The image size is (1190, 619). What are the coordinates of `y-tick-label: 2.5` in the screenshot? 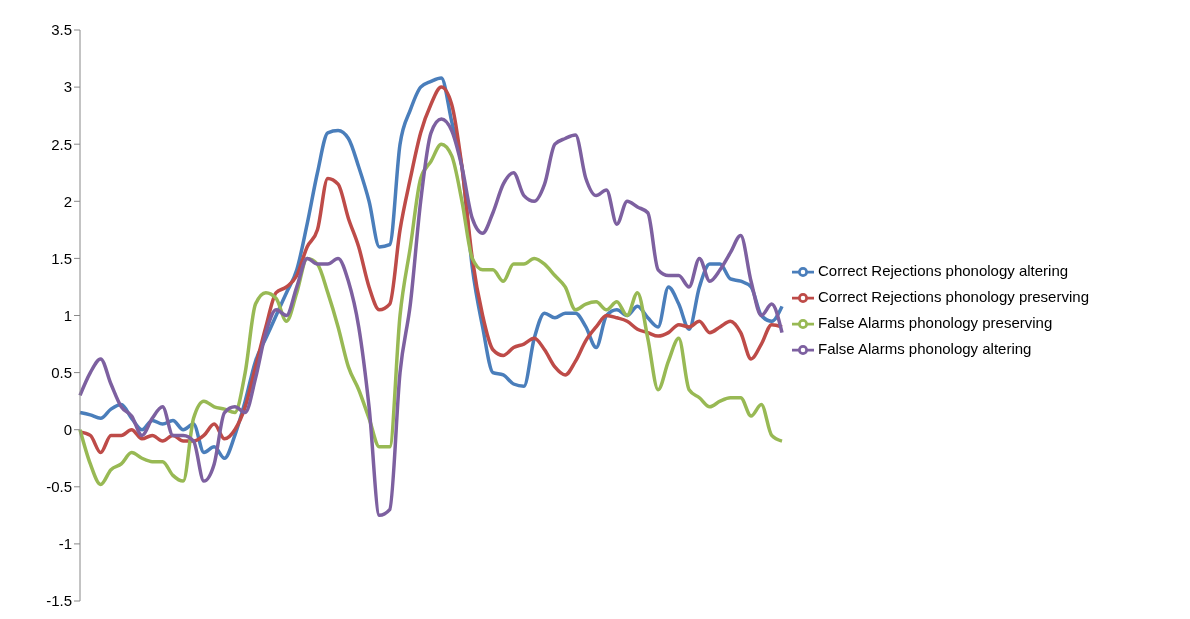 It's located at (61, 144).